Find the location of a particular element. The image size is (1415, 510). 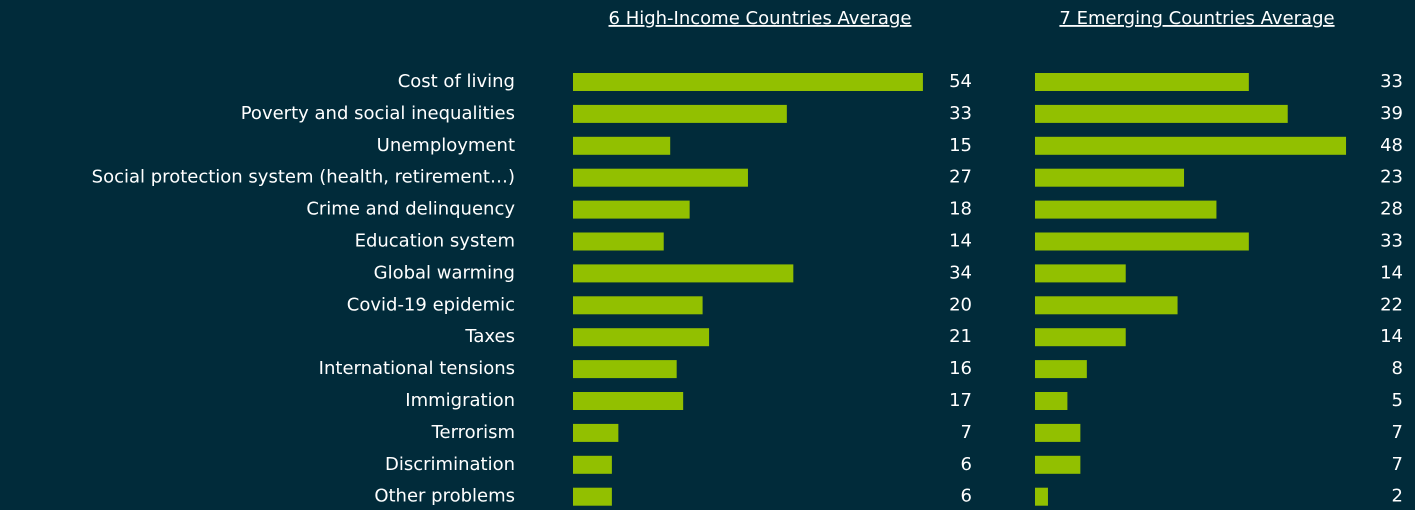

value-label: 28 is located at coordinates (1391, 209).